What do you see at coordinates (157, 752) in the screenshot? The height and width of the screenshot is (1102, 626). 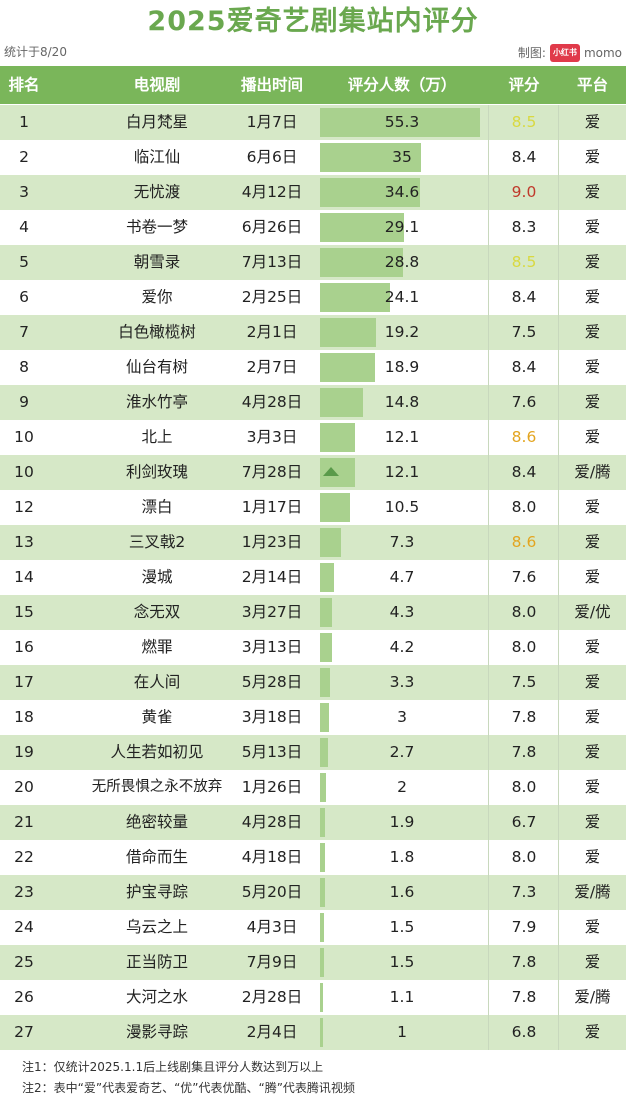 I see `drama-name-cell: 人生若如初见` at bounding box center [157, 752].